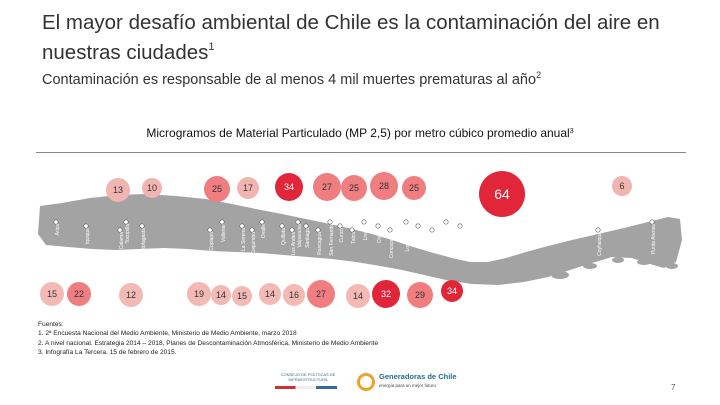  Describe the element at coordinates (308, 238) in the screenshot. I see `city-label: Santiago` at that location.